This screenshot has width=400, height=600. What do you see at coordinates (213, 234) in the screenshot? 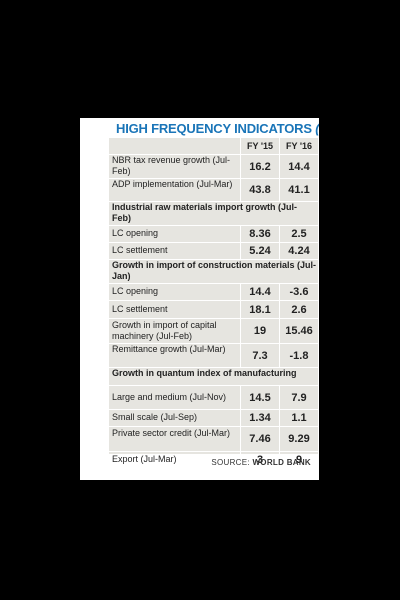
I see `table-row: LC opening 8.36 2.5` at bounding box center [213, 234].